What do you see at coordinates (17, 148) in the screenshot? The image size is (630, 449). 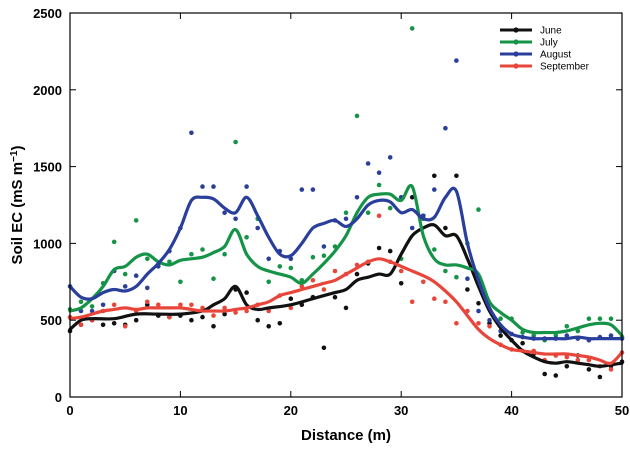 I see `y-axis-title-close: )` at bounding box center [17, 148].